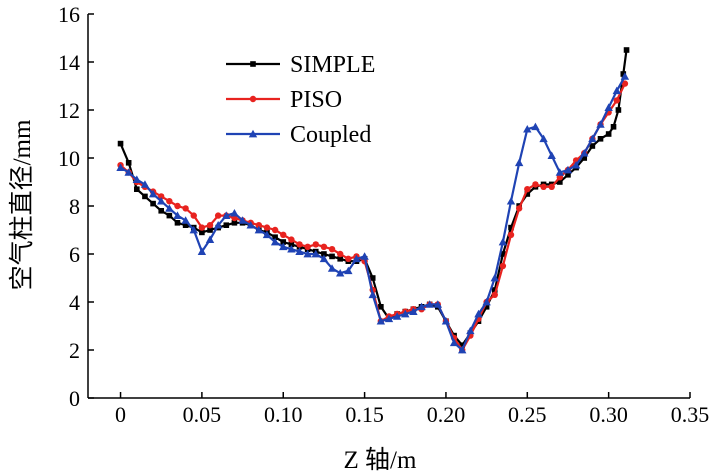 The image size is (719, 475). What do you see at coordinates (74, 350) in the screenshot?
I see `y-tick-label: 2` at bounding box center [74, 350].